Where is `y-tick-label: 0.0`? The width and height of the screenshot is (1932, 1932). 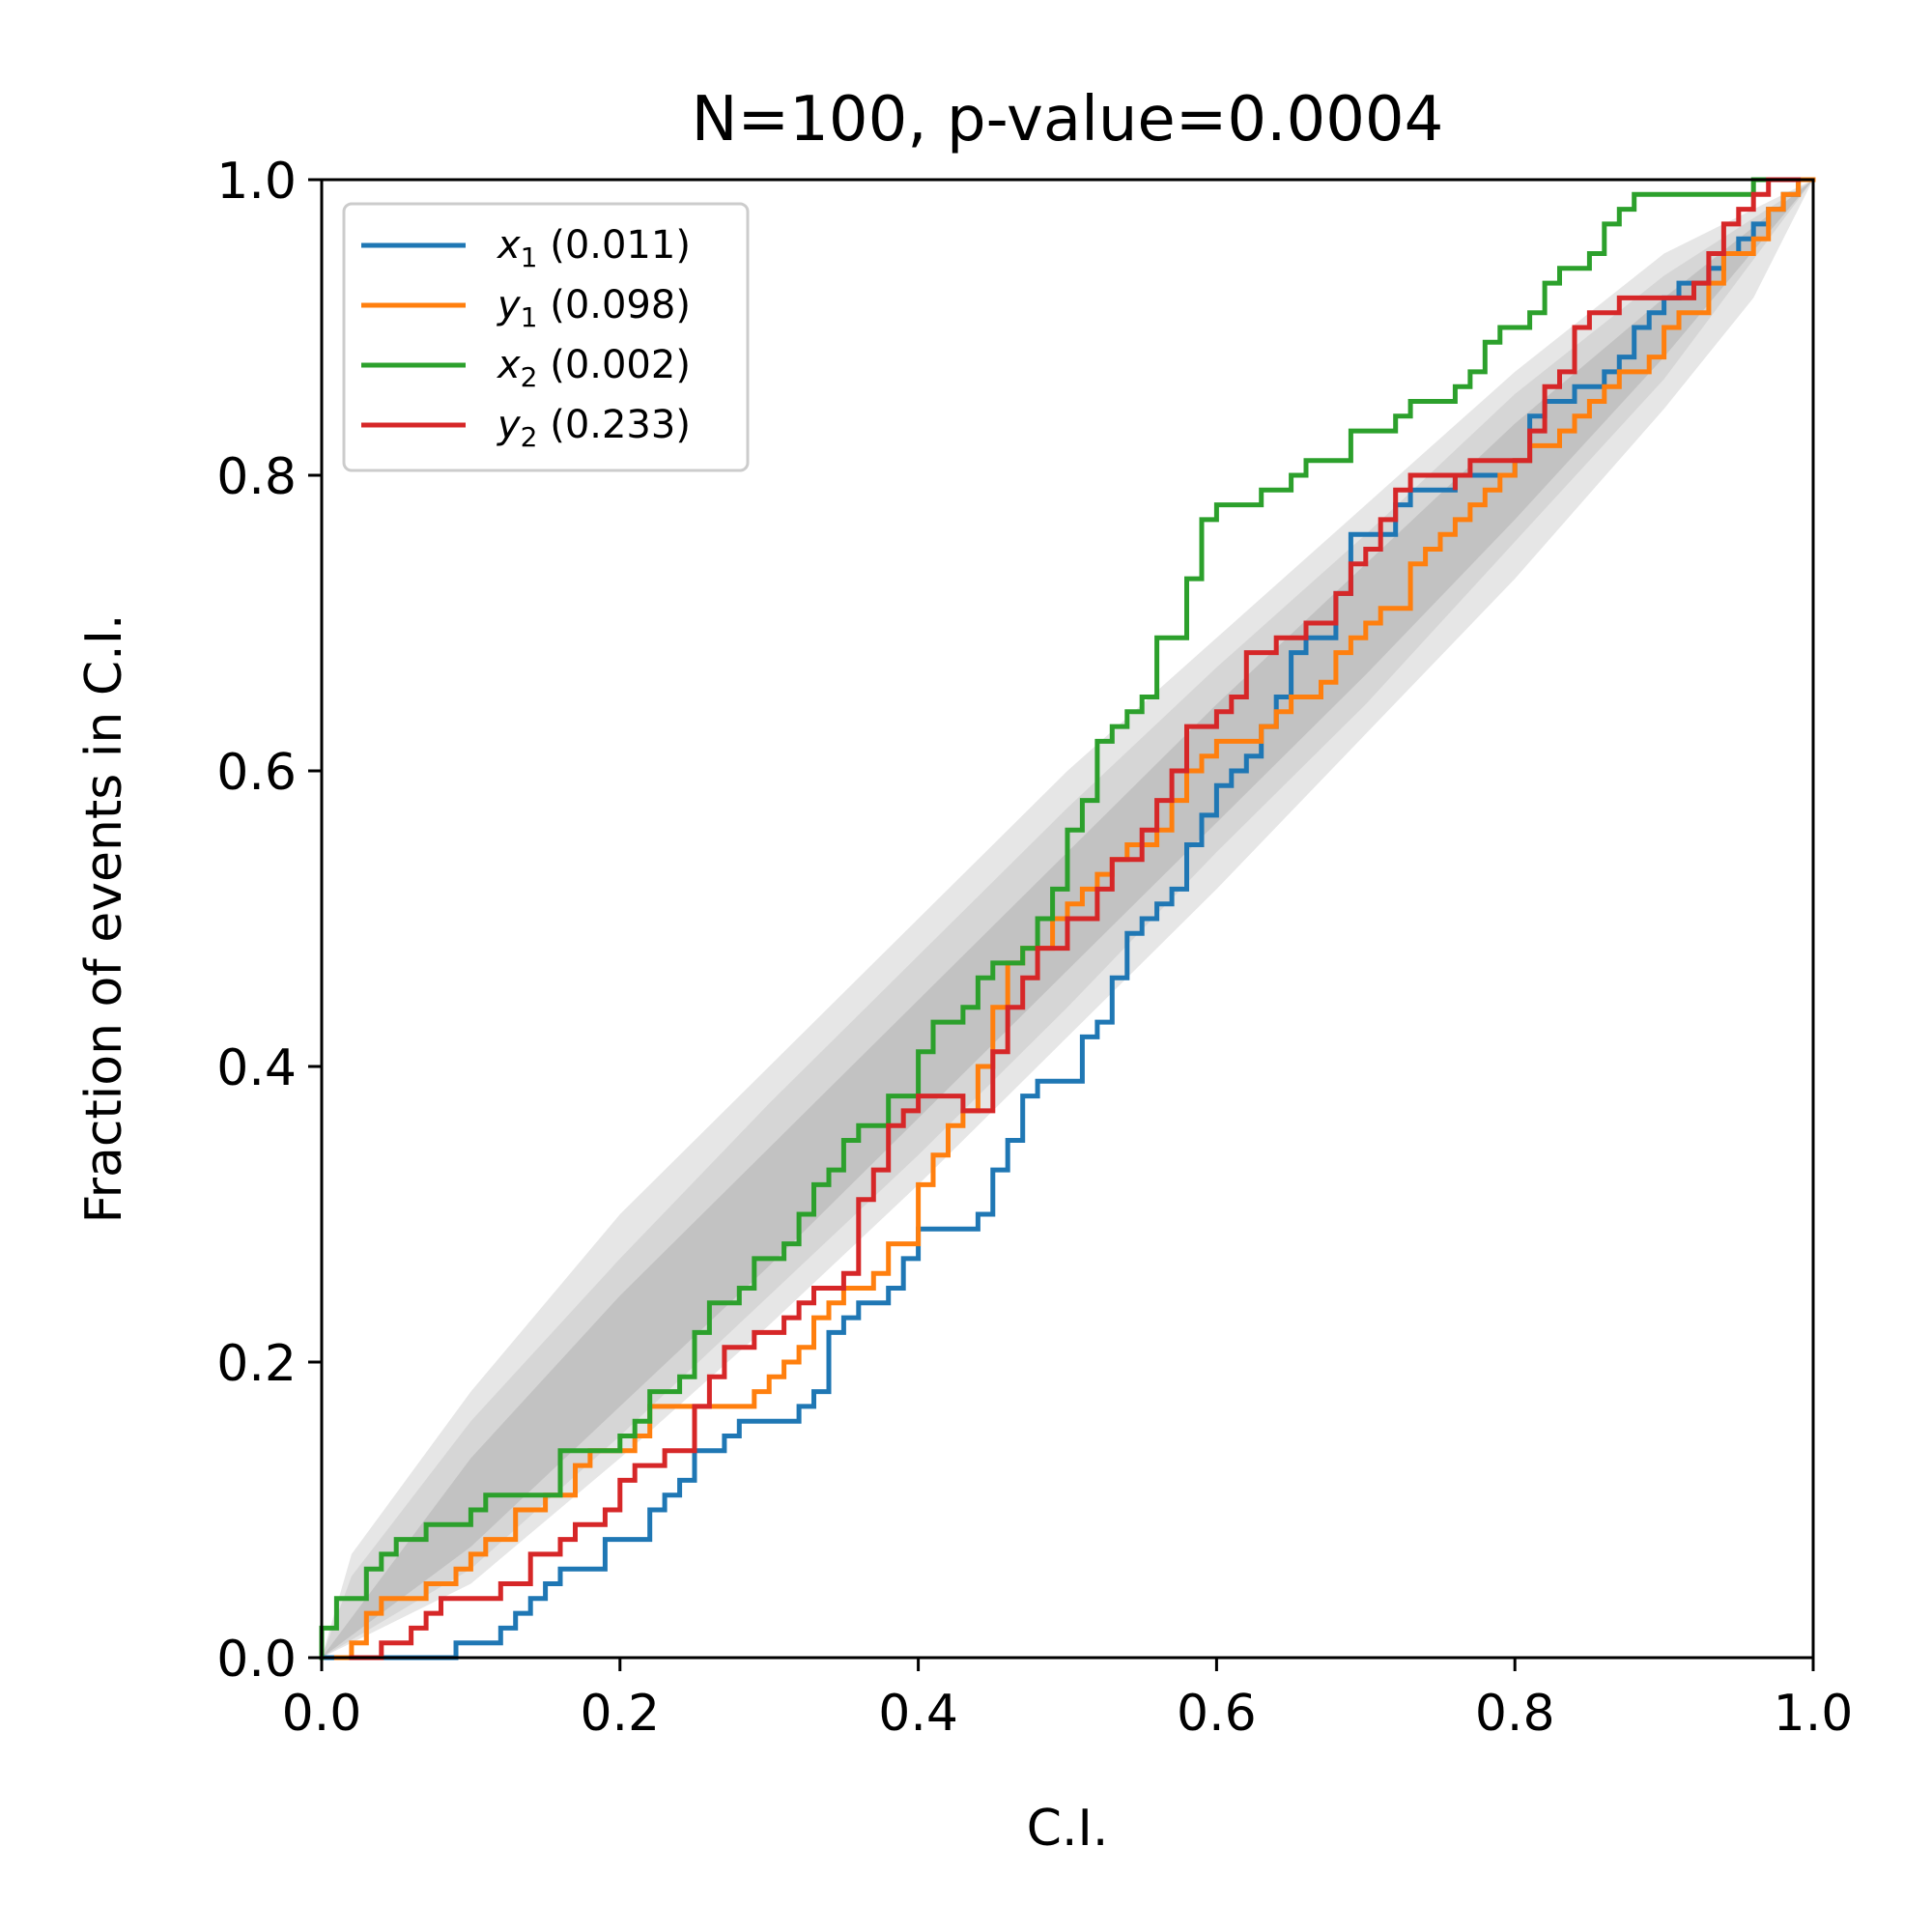
y-tick-label: 0.0 is located at coordinates (256, 1660).